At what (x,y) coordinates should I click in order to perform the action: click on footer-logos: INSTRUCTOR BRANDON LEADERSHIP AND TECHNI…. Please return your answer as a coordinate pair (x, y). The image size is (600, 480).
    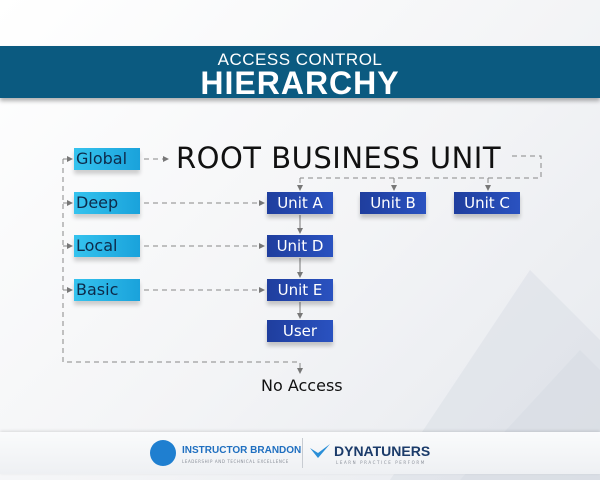
    Looking at the image, I should click on (300, 453).